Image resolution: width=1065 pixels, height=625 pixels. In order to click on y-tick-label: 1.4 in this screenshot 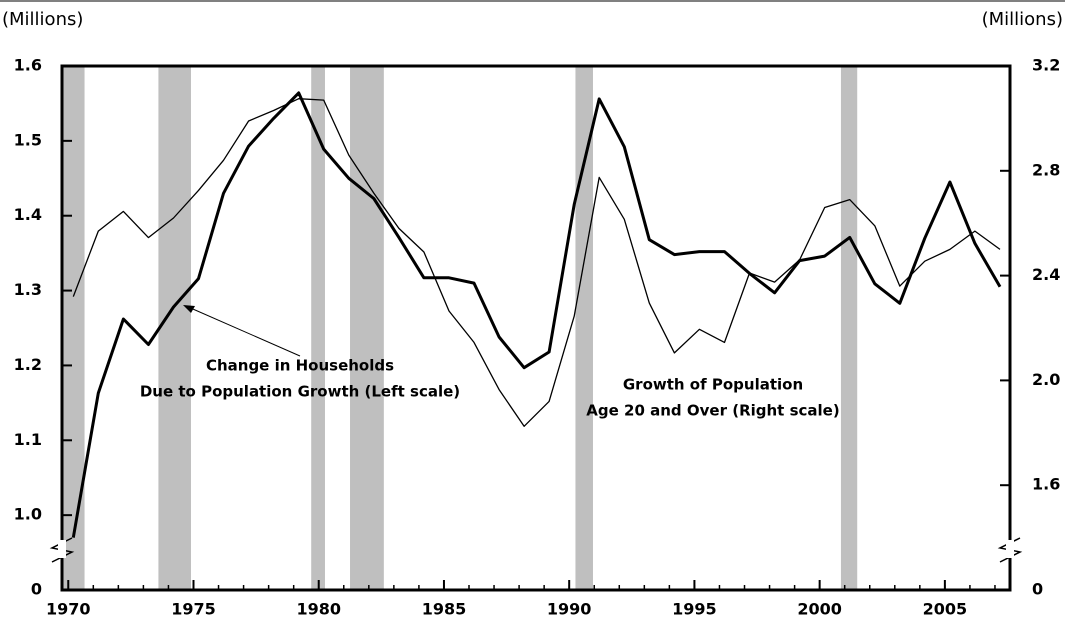, I will do `click(28, 214)`.